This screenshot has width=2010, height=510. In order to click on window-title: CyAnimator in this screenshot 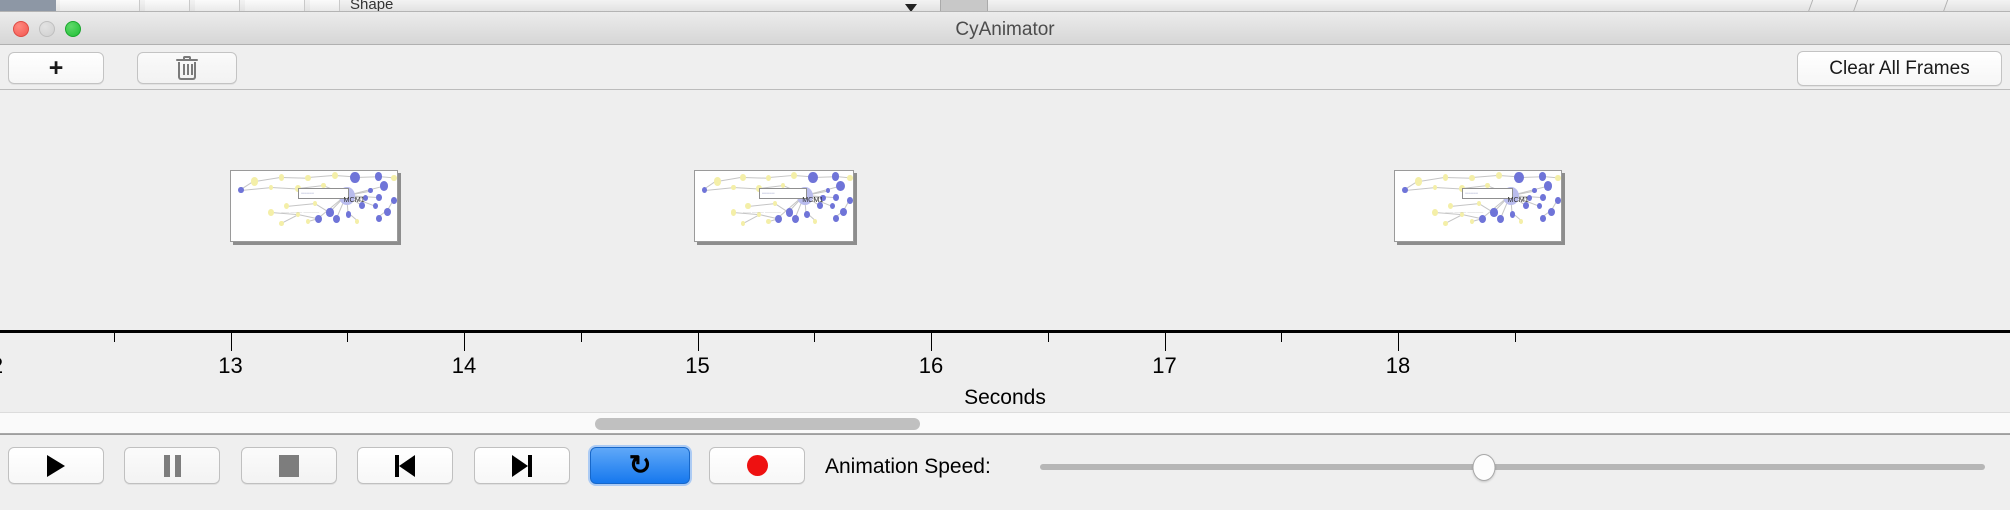, I will do `click(1005, 29)`.